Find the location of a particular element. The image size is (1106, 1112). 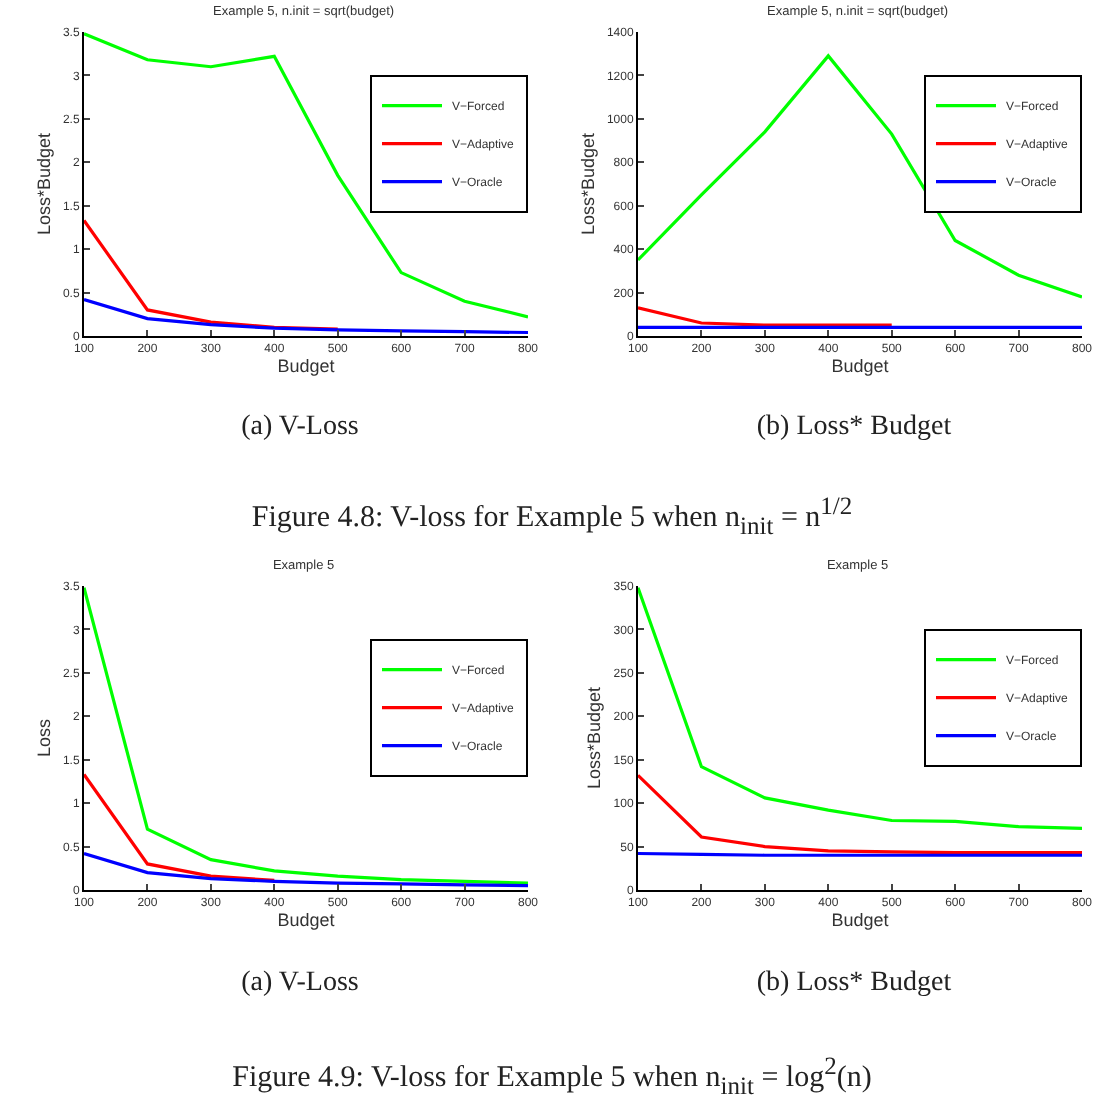

y-axis-title: Loss is located at coordinates (43, 737).